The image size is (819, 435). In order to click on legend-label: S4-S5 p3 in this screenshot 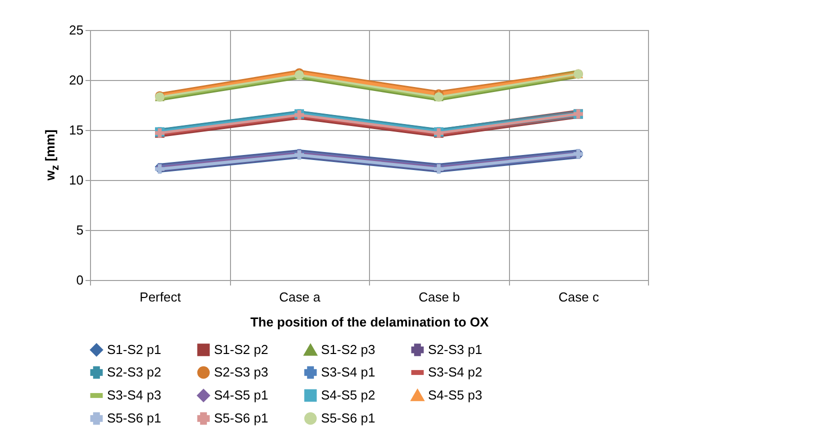, I will do `click(455, 395)`.